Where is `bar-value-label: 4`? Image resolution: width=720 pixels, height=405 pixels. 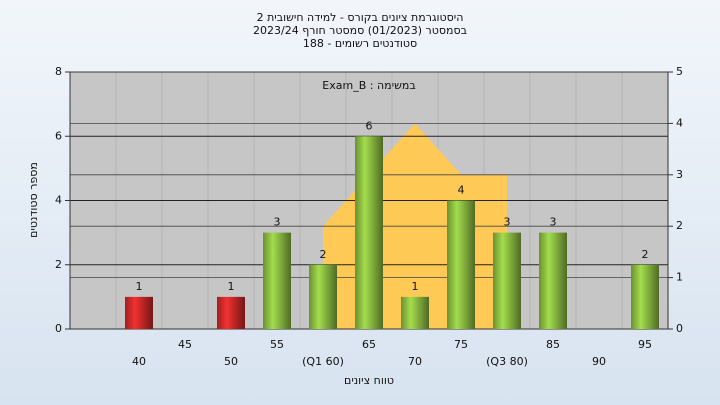 bar-value-label: 4 is located at coordinates (461, 190).